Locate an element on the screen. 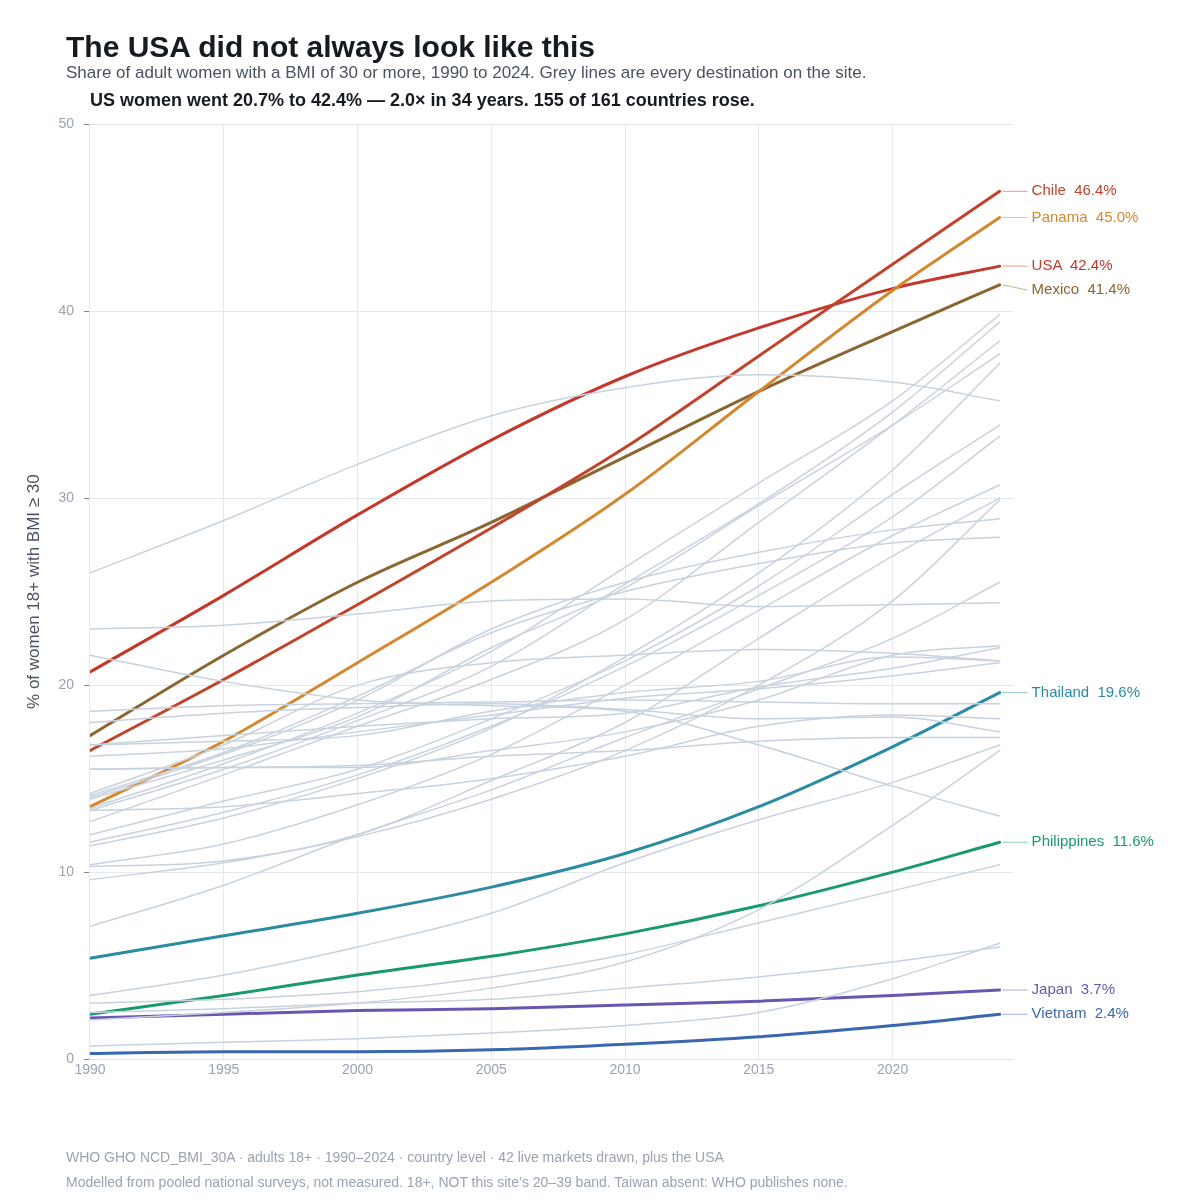 The image size is (1200, 1200). y-tick-label: 0 is located at coordinates (70, 1058).